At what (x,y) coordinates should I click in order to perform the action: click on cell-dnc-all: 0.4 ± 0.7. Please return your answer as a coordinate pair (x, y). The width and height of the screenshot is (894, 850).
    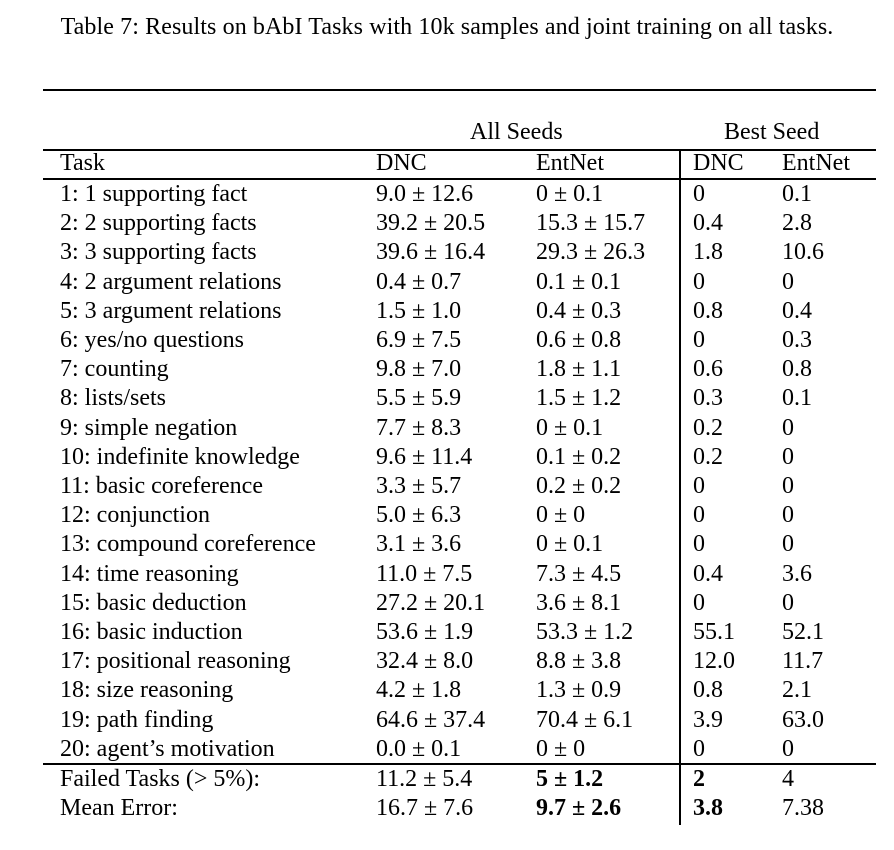
    Looking at the image, I should click on (419, 281).